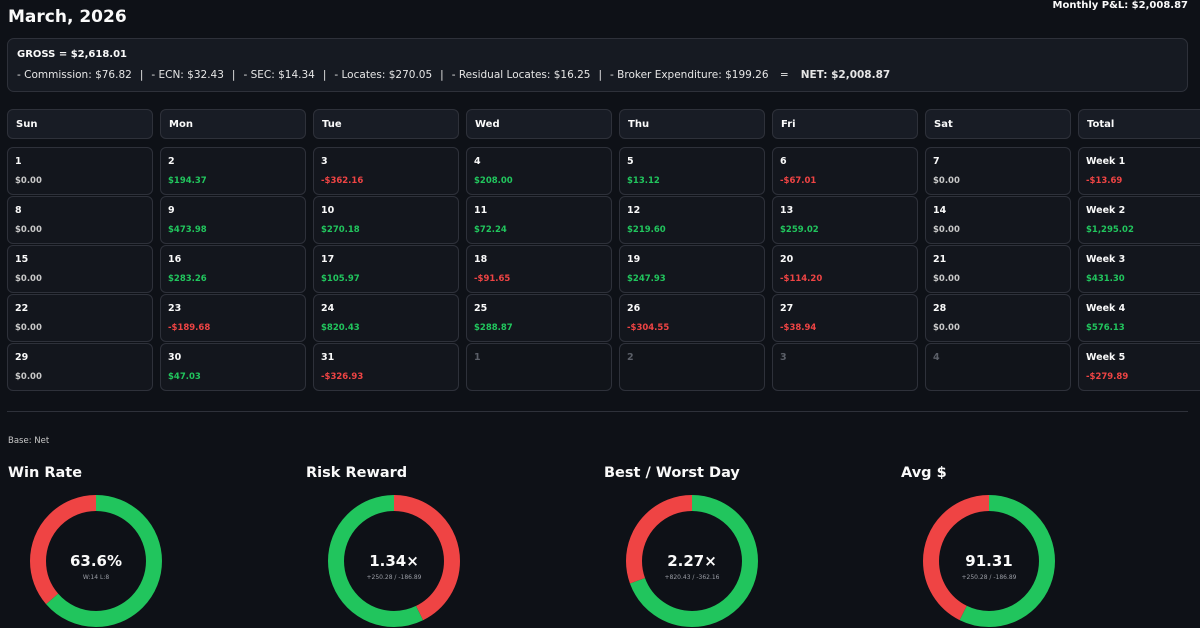 The image size is (1200, 628). What do you see at coordinates (691, 577) in the screenshot?
I see `donut-subtext: +820.43 / -362.16` at bounding box center [691, 577].